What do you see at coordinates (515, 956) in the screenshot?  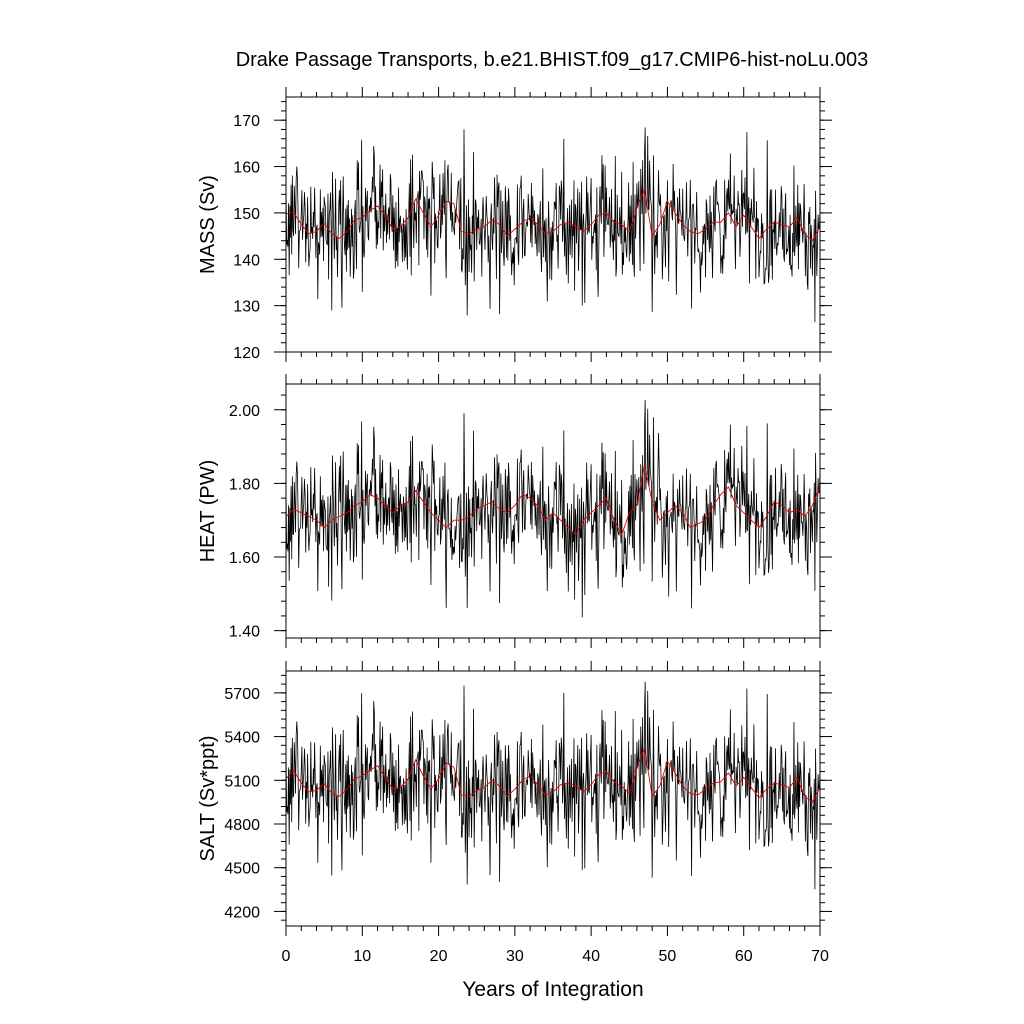 I see `x-tick-label: 30` at bounding box center [515, 956].